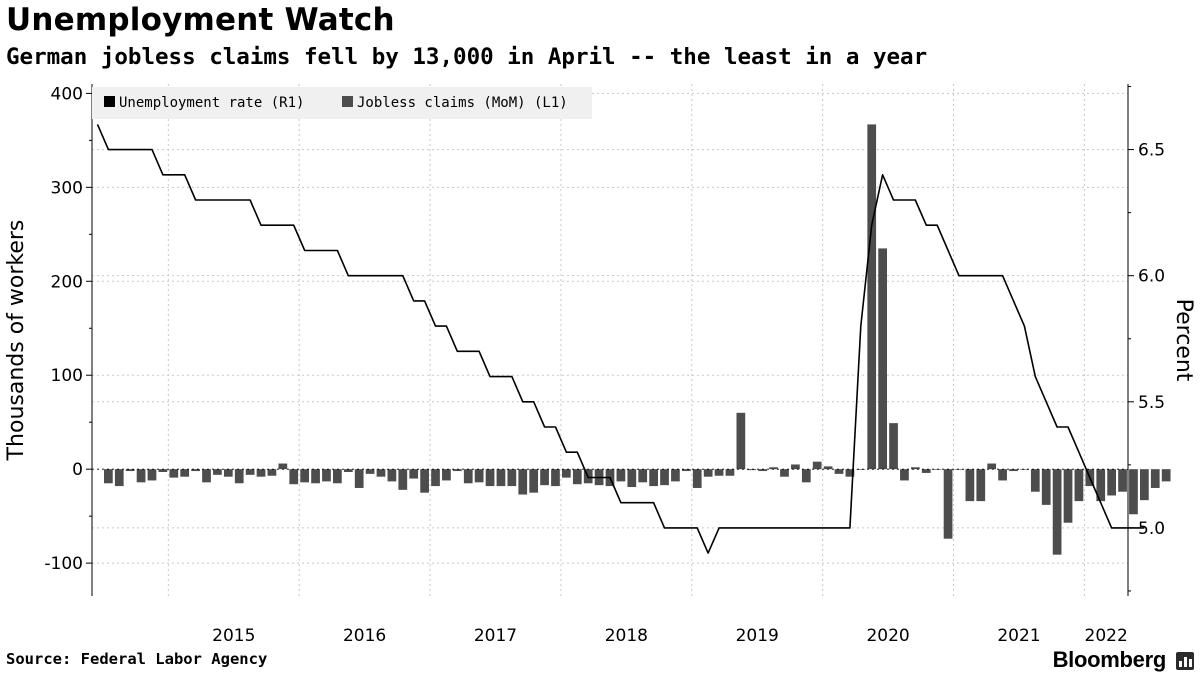 The image size is (1200, 675). What do you see at coordinates (200, 20) in the screenshot?
I see `chart-title: Unemployment Watch` at bounding box center [200, 20].